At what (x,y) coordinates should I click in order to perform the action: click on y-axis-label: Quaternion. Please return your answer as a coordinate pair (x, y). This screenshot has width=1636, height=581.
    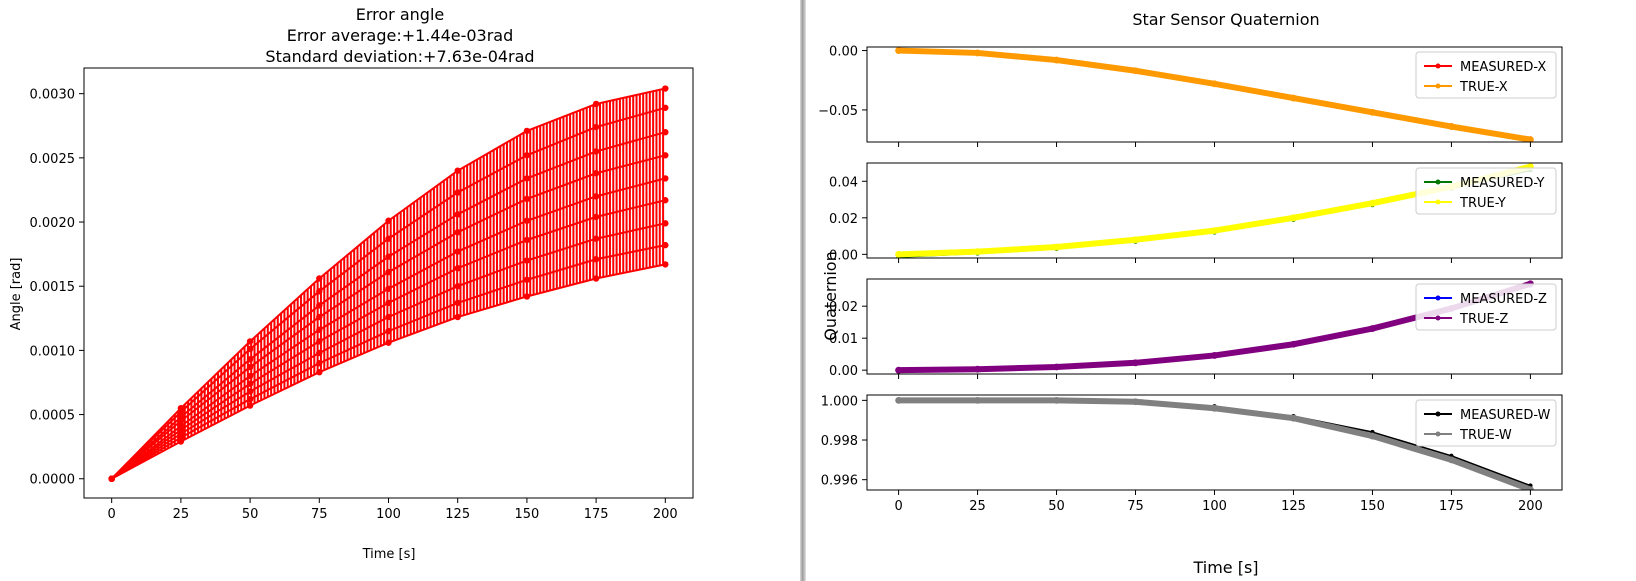
    Looking at the image, I should click on (830, 295).